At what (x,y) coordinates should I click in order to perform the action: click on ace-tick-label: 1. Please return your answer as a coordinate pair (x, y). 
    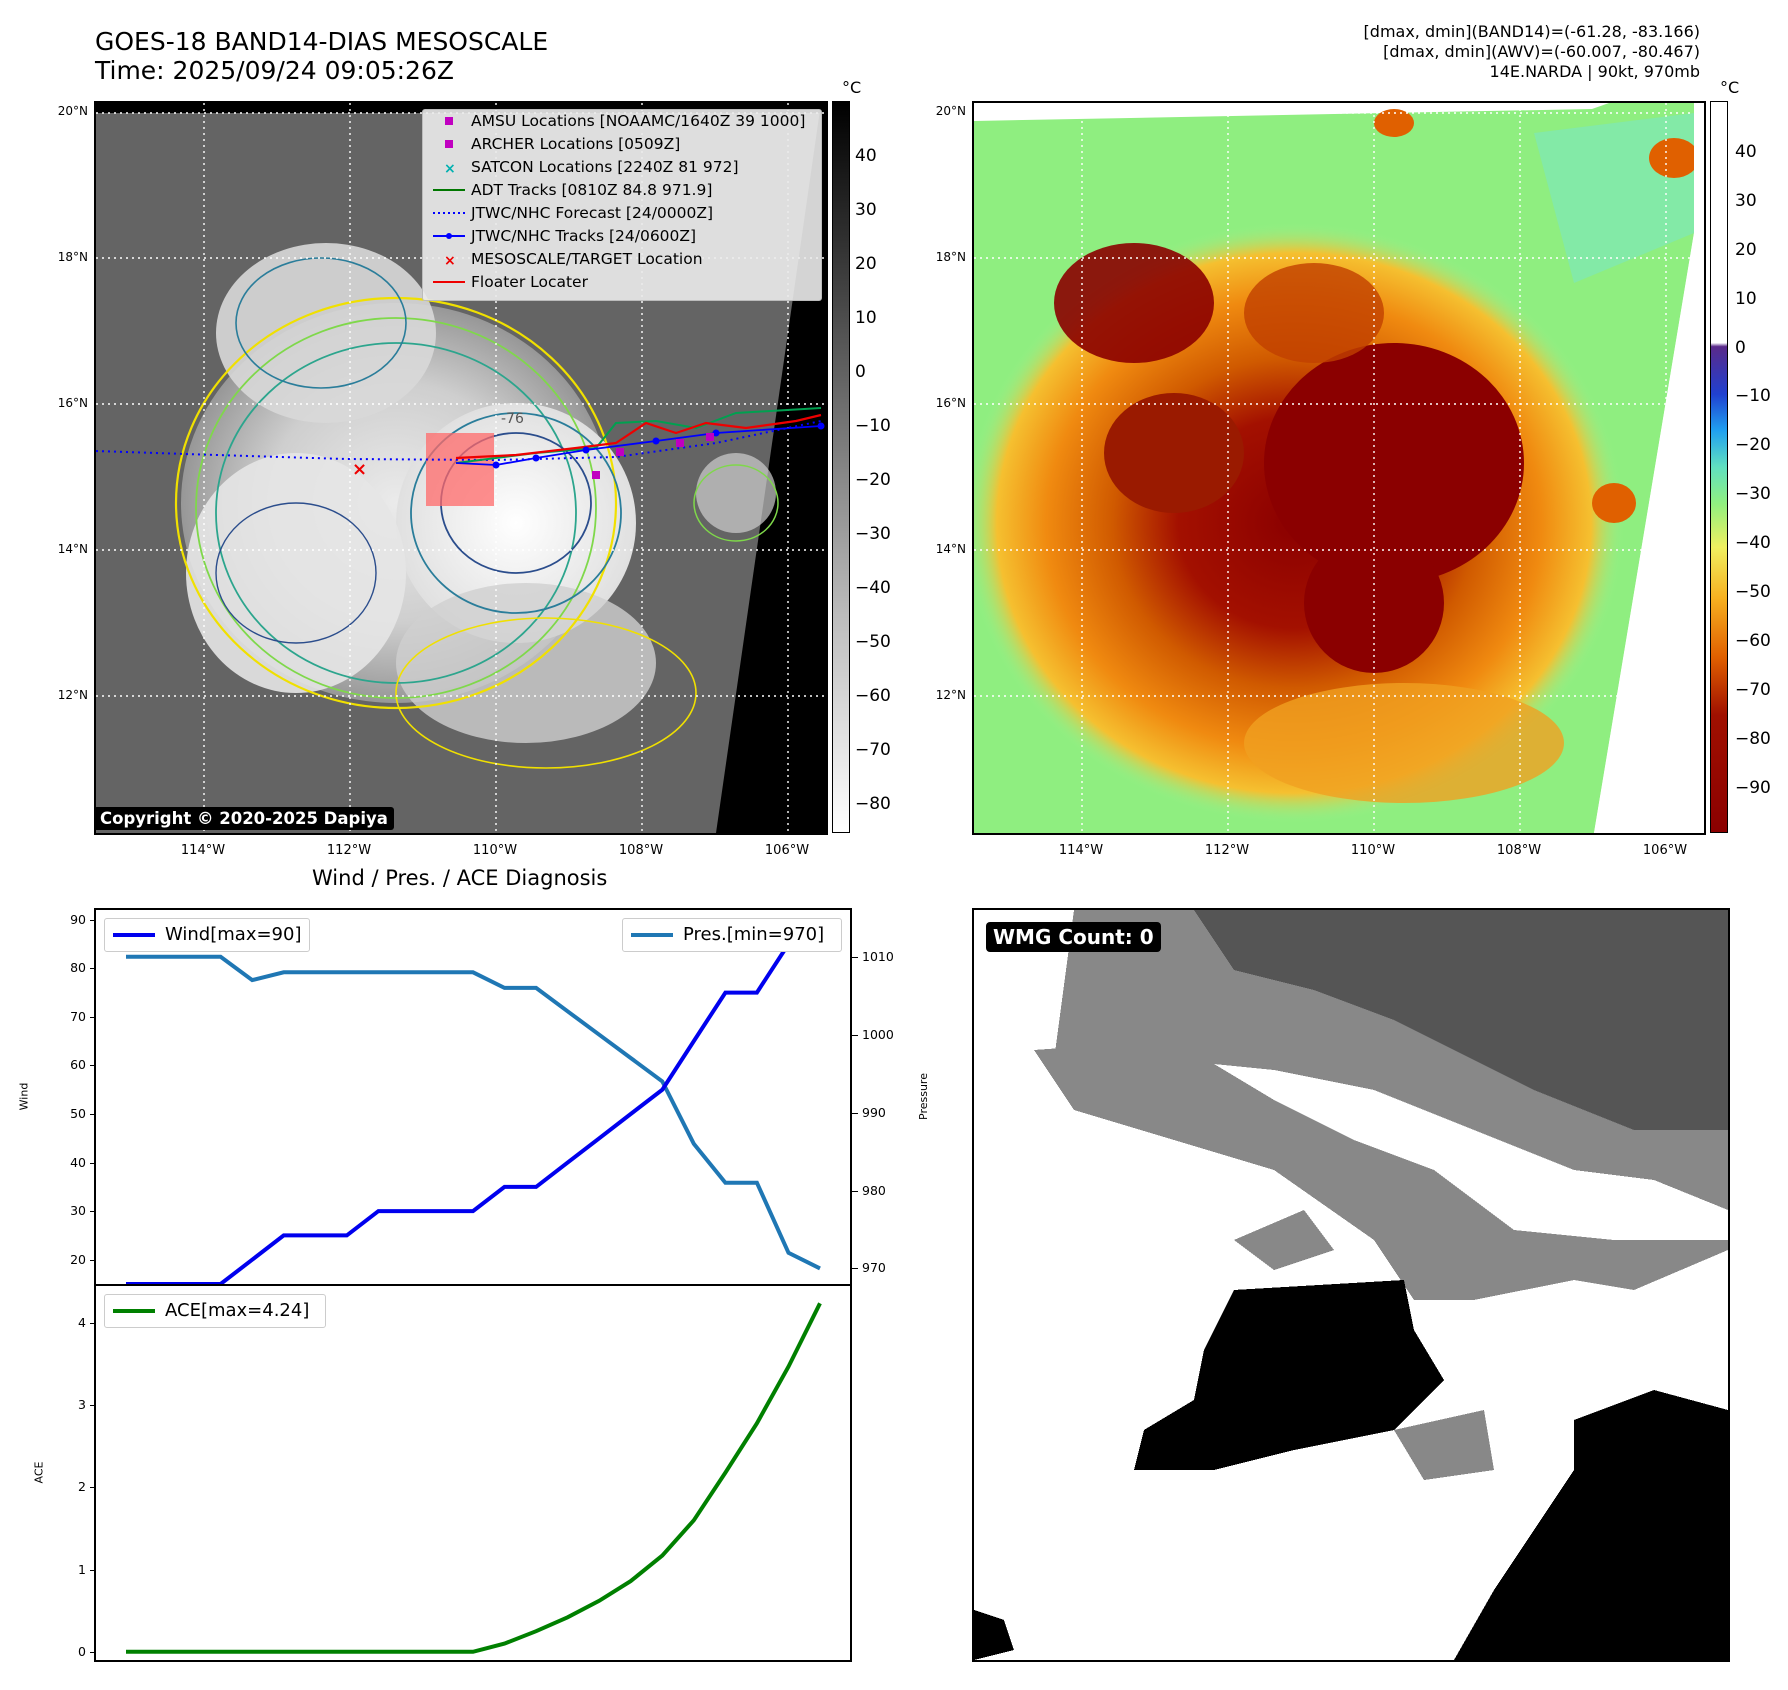
    Looking at the image, I should click on (82, 1569).